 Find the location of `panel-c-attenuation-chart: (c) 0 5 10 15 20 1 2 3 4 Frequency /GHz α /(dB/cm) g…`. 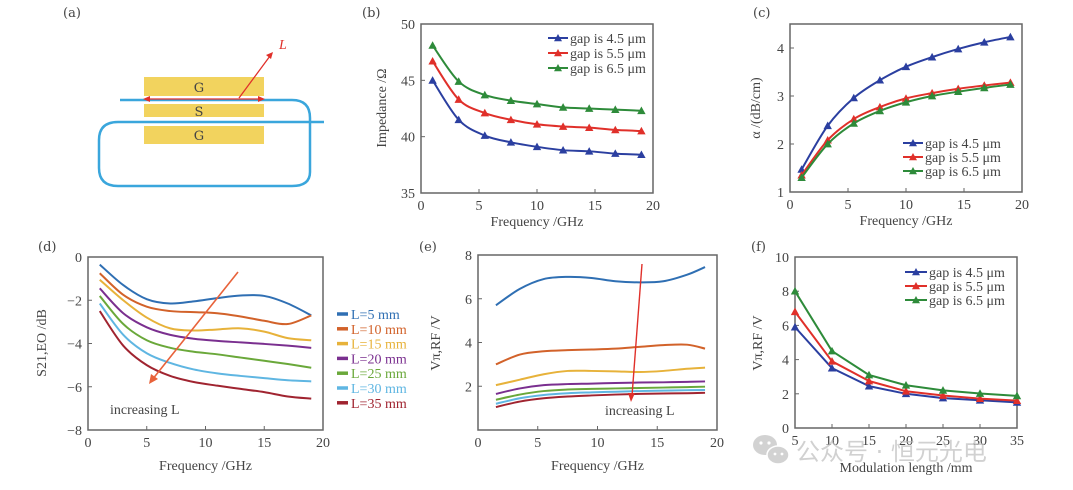

panel-c-attenuation-chart: (c) 0 5 10 15 20 1 2 3 4 Frequency /GHz α /(dB/cm) g… is located at coordinates (889, 117).